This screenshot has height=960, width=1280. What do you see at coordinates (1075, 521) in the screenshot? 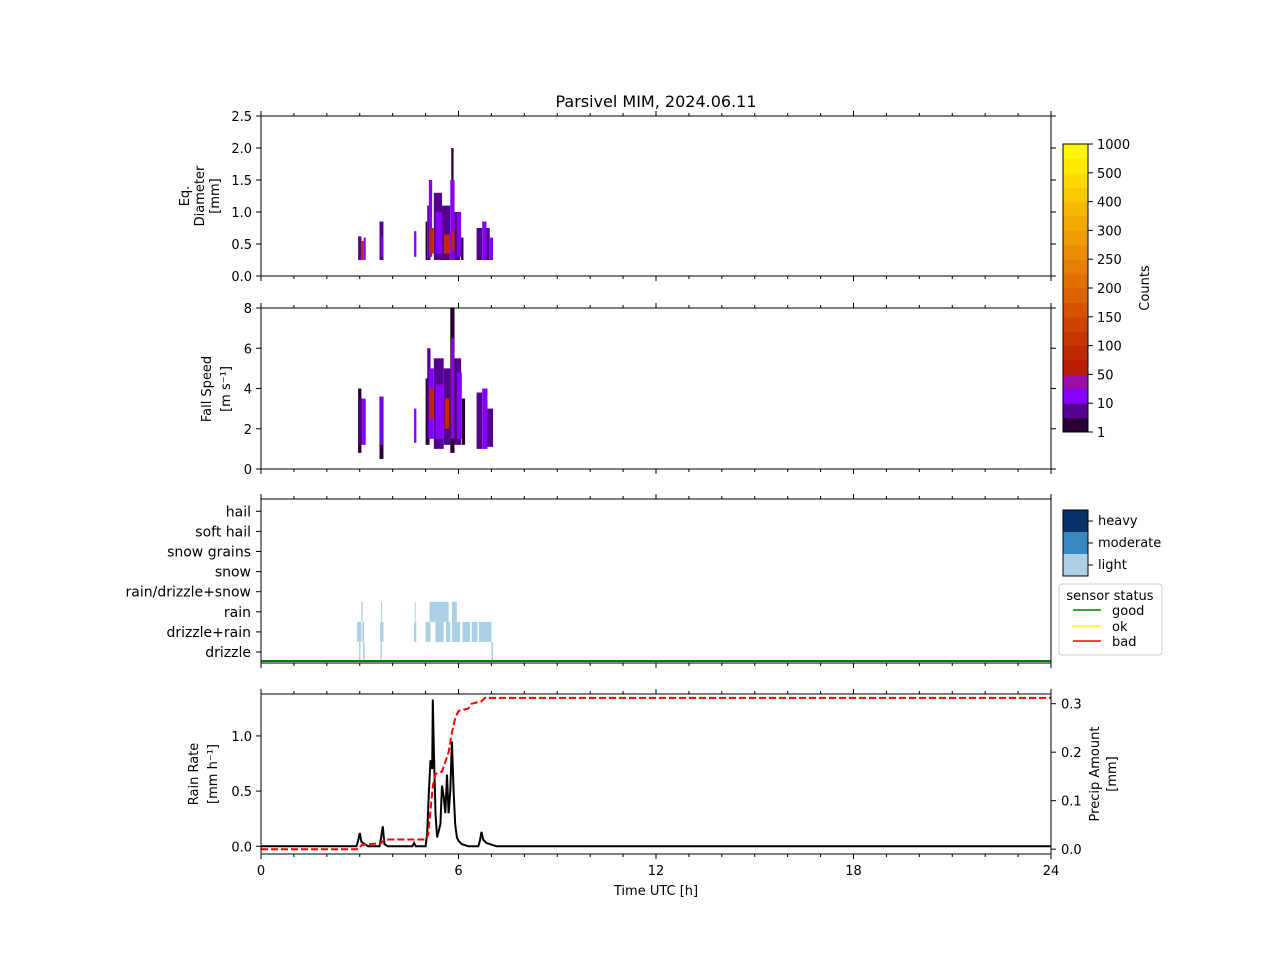
I see `intensity-swatch-heavy` at bounding box center [1075, 521].